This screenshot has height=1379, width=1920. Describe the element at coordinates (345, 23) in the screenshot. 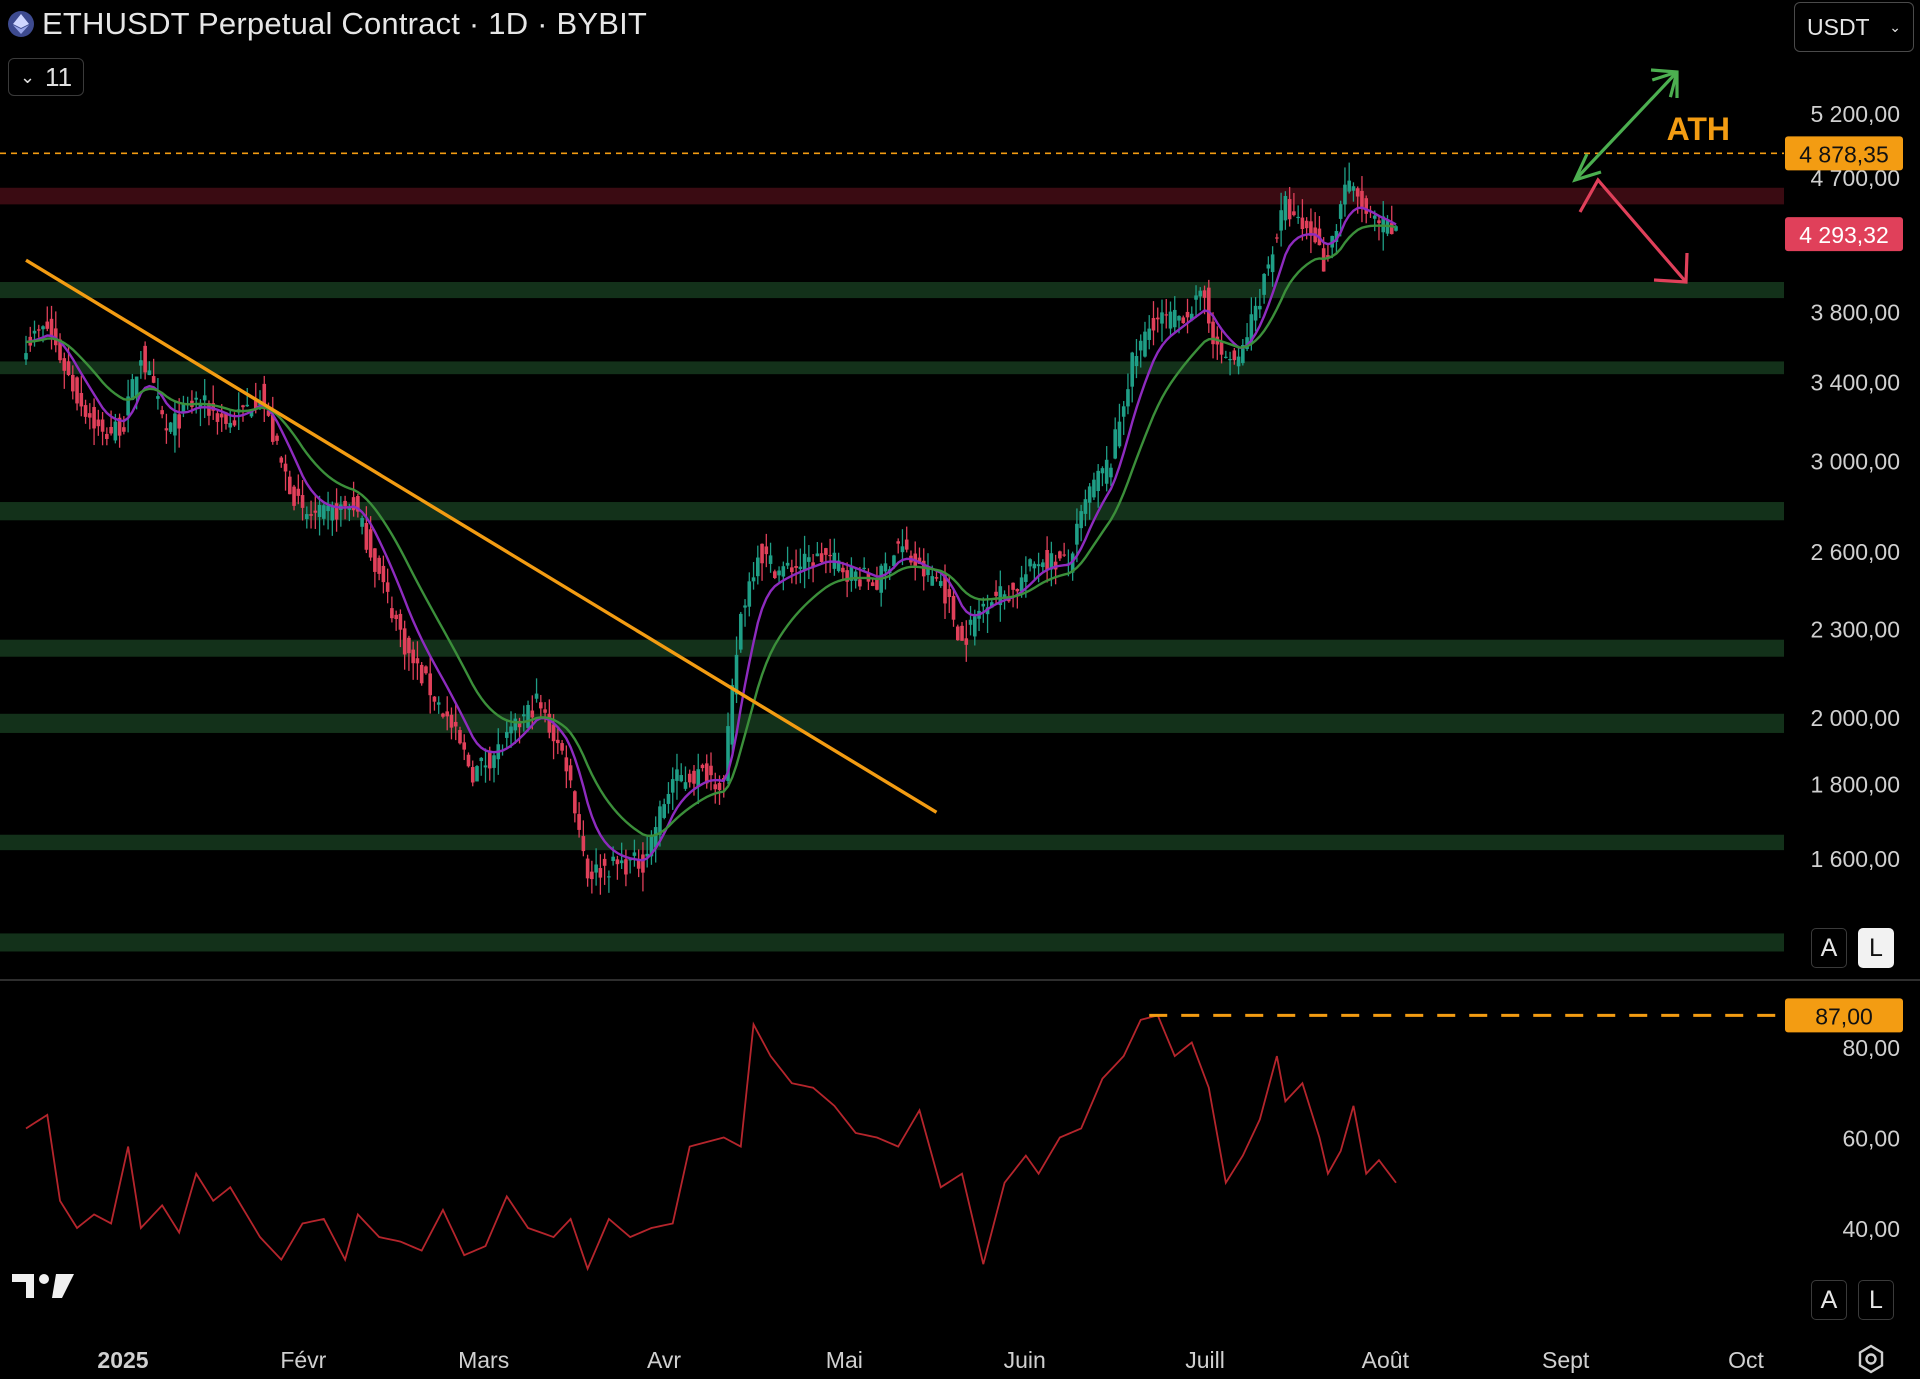

I see `symbol-title: ETHUSDT Perpetual Contract · 1D · BYBIT` at that location.